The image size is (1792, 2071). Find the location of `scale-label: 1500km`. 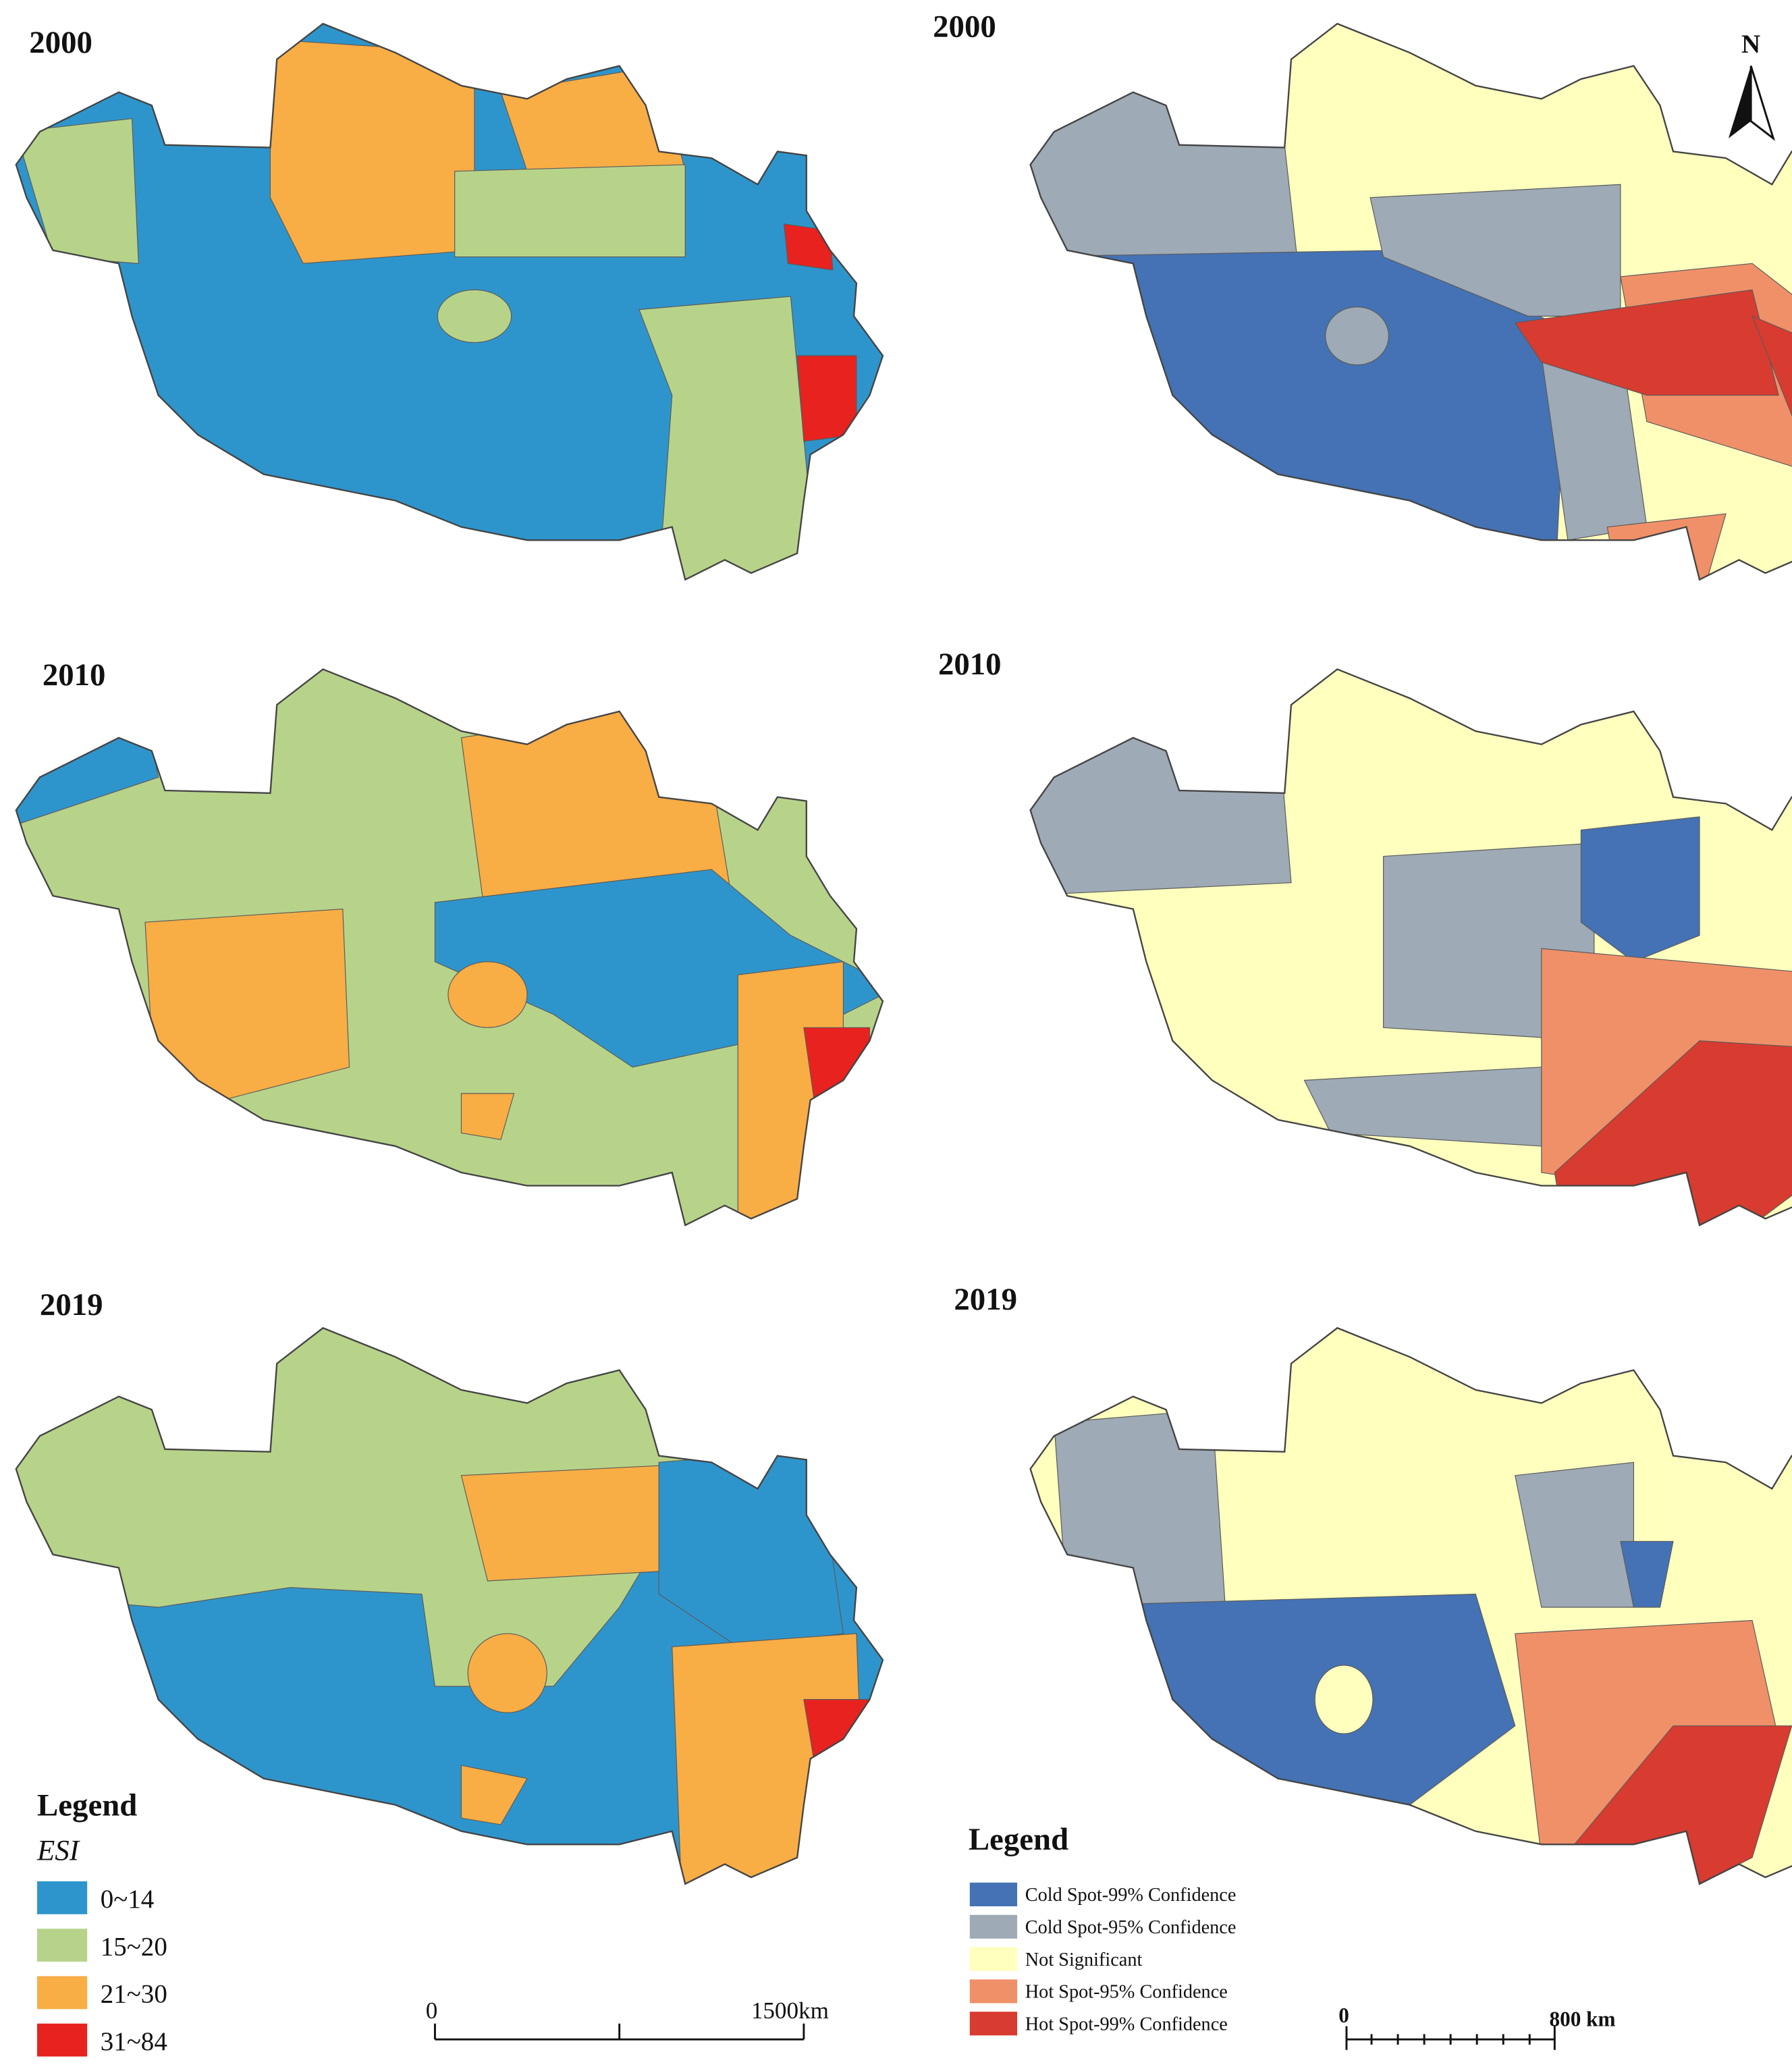

scale-label: 1500km is located at coordinates (790, 2010).